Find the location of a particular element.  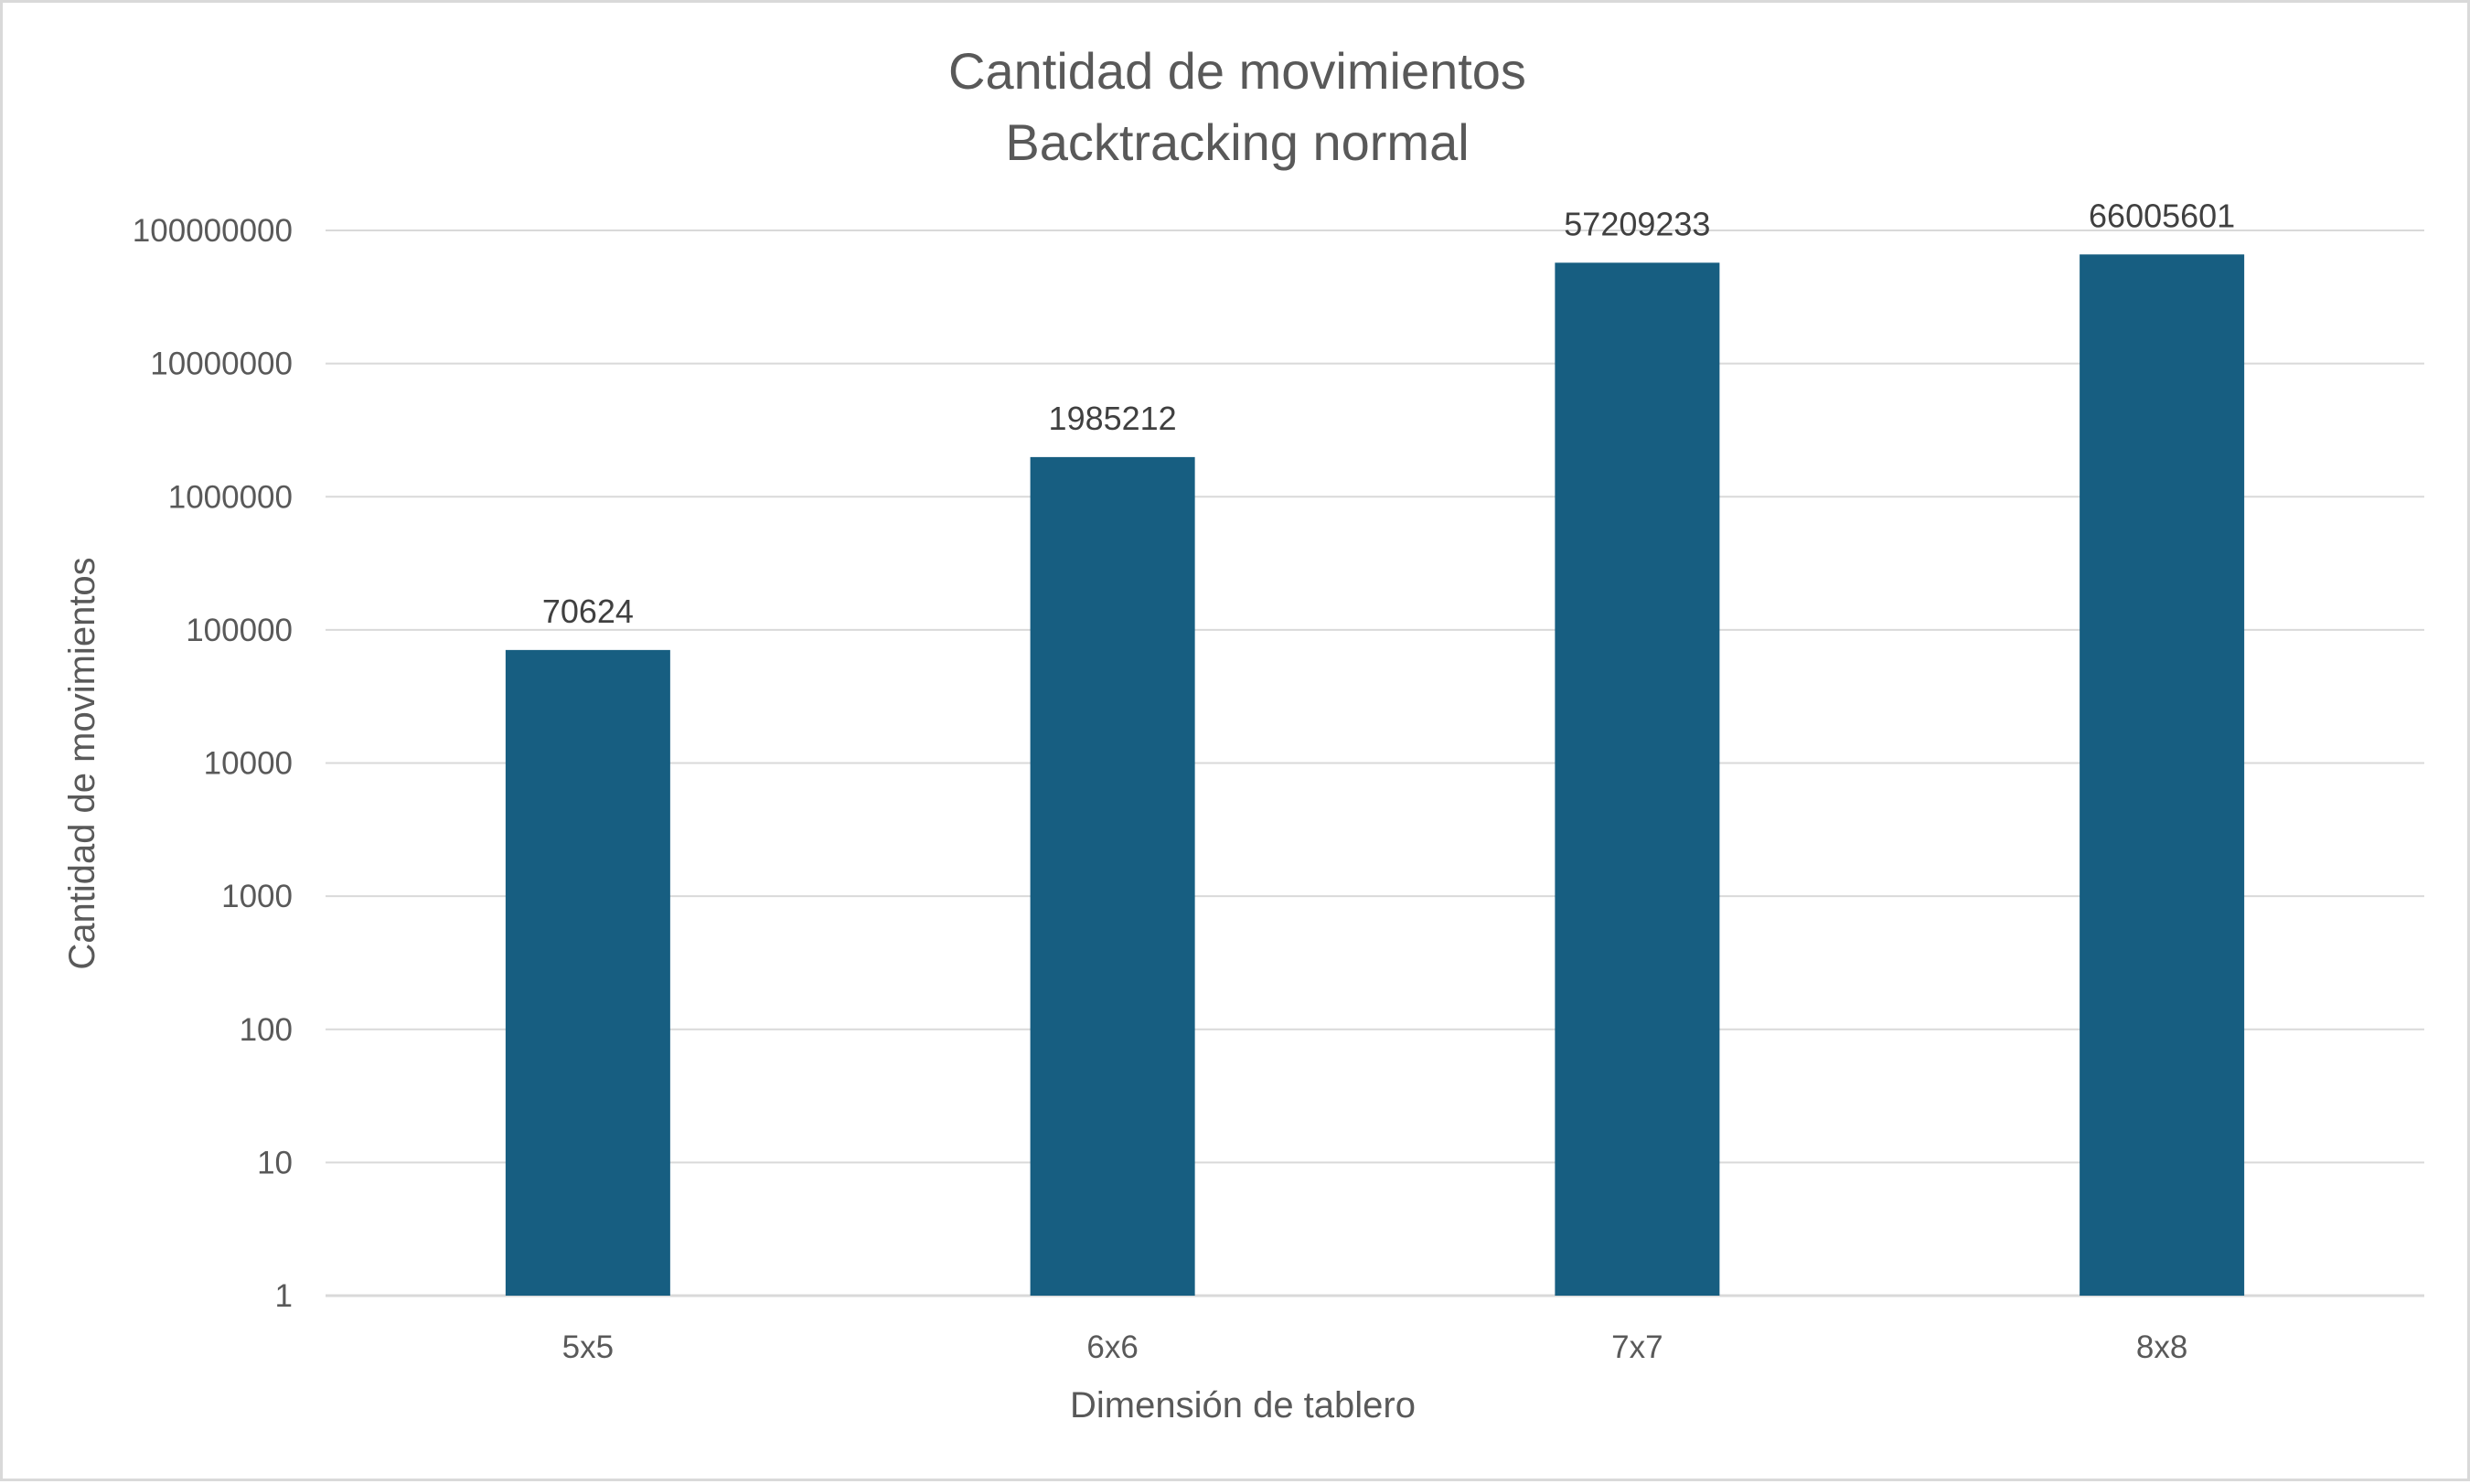

data-label-6x6: 1985212 is located at coordinates (1113, 418).